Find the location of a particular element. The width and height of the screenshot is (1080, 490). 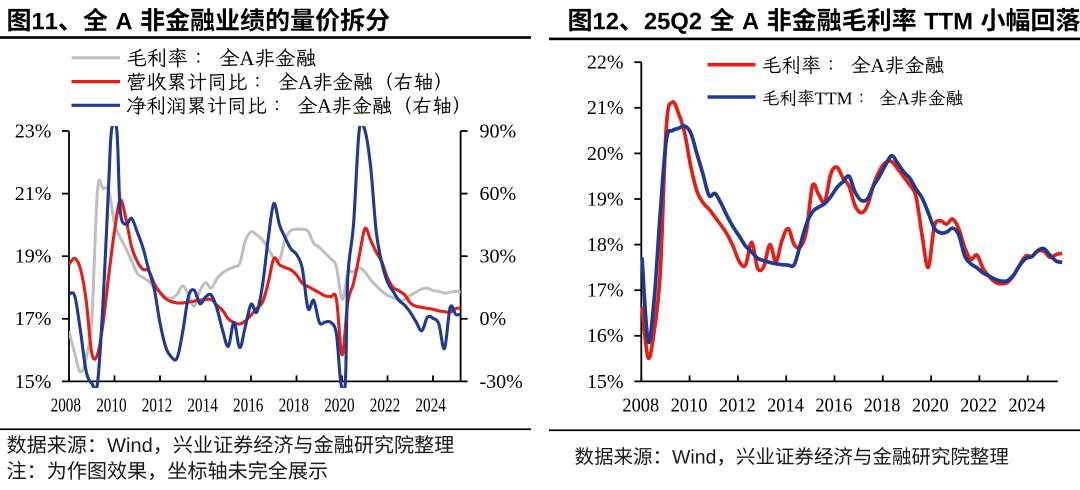

svg-text: 22% is located at coordinates (605, 63).